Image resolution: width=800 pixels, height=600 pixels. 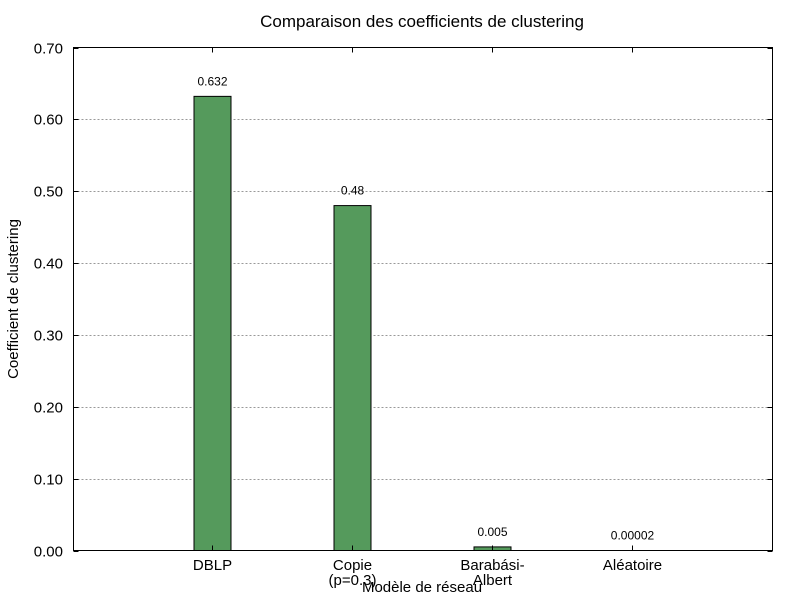 I want to click on y-tick-label: 0.20, so click(x=48, y=408).